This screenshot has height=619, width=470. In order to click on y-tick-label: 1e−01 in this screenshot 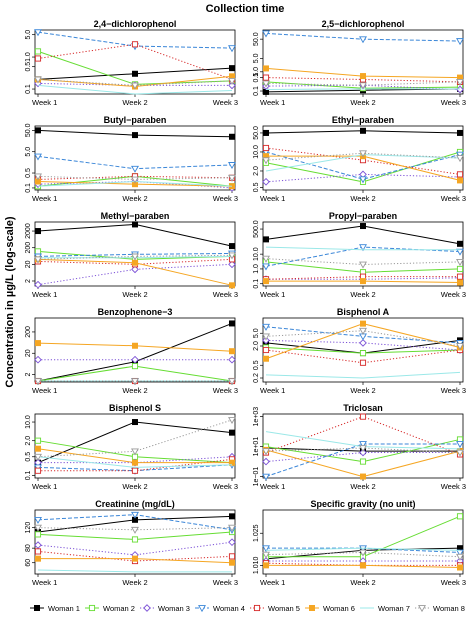, I will do `click(256, 477)`.